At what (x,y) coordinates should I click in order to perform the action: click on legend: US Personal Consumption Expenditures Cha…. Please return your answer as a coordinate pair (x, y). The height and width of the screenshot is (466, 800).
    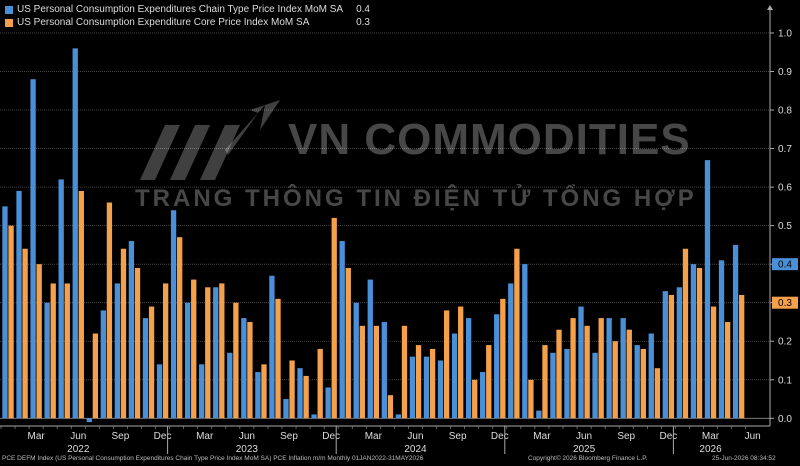
    Looking at the image, I should click on (187, 16).